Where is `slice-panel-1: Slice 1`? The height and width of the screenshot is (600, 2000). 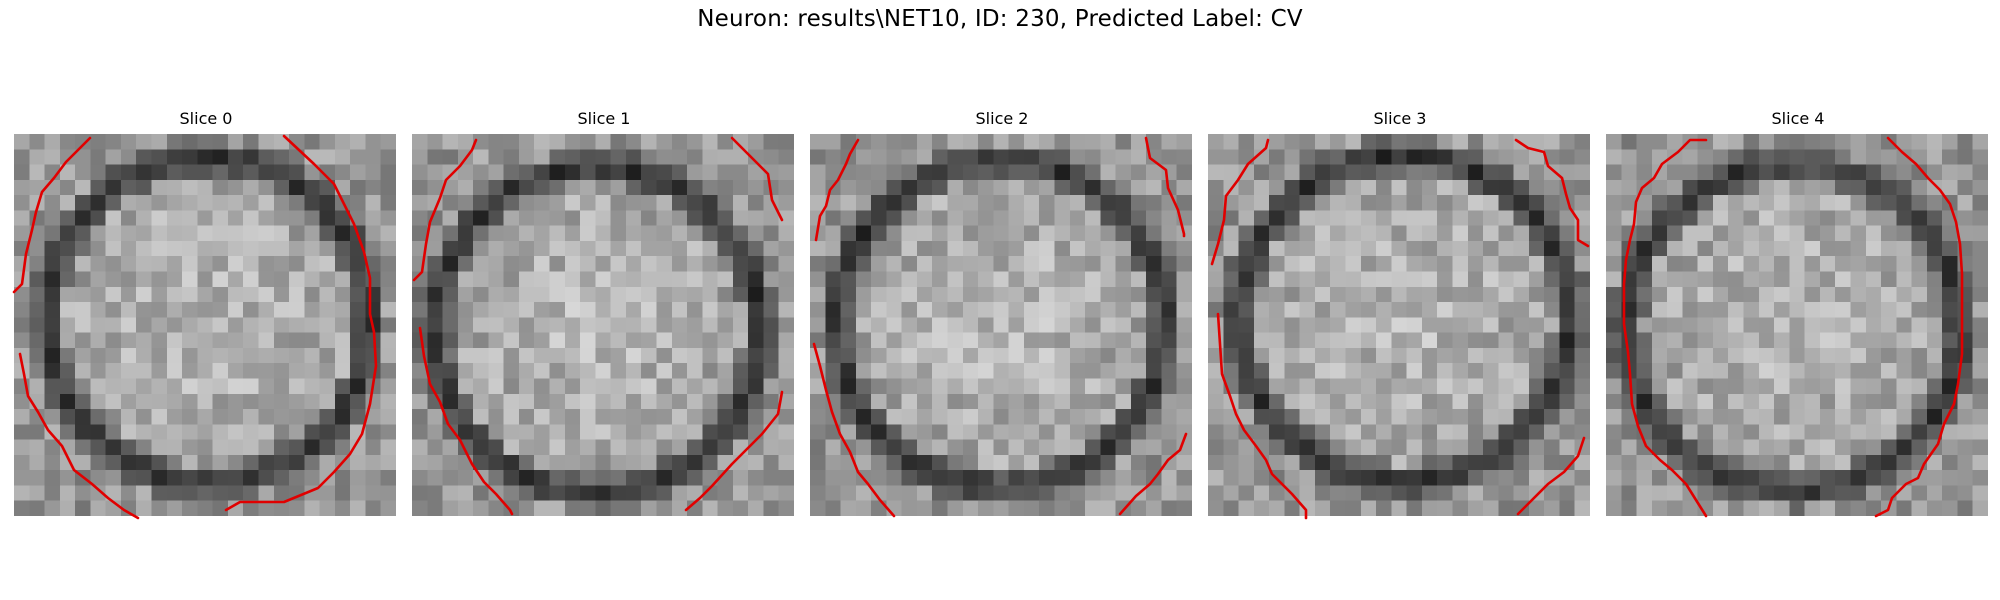
slice-panel-1: Slice 1 is located at coordinates (604, 312).